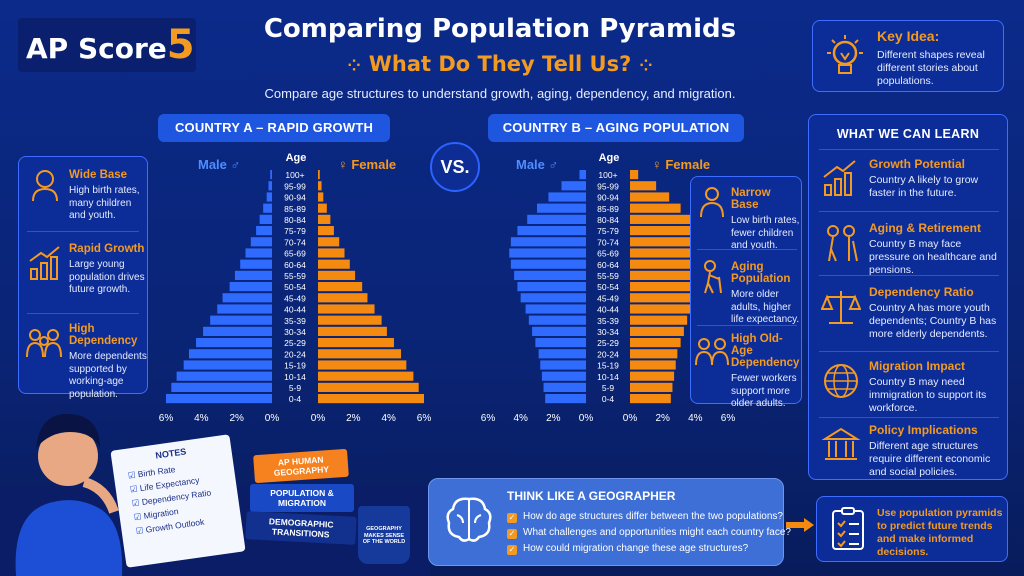 The image size is (1024, 576). I want to click on age-group-label: 95-99, so click(295, 186).